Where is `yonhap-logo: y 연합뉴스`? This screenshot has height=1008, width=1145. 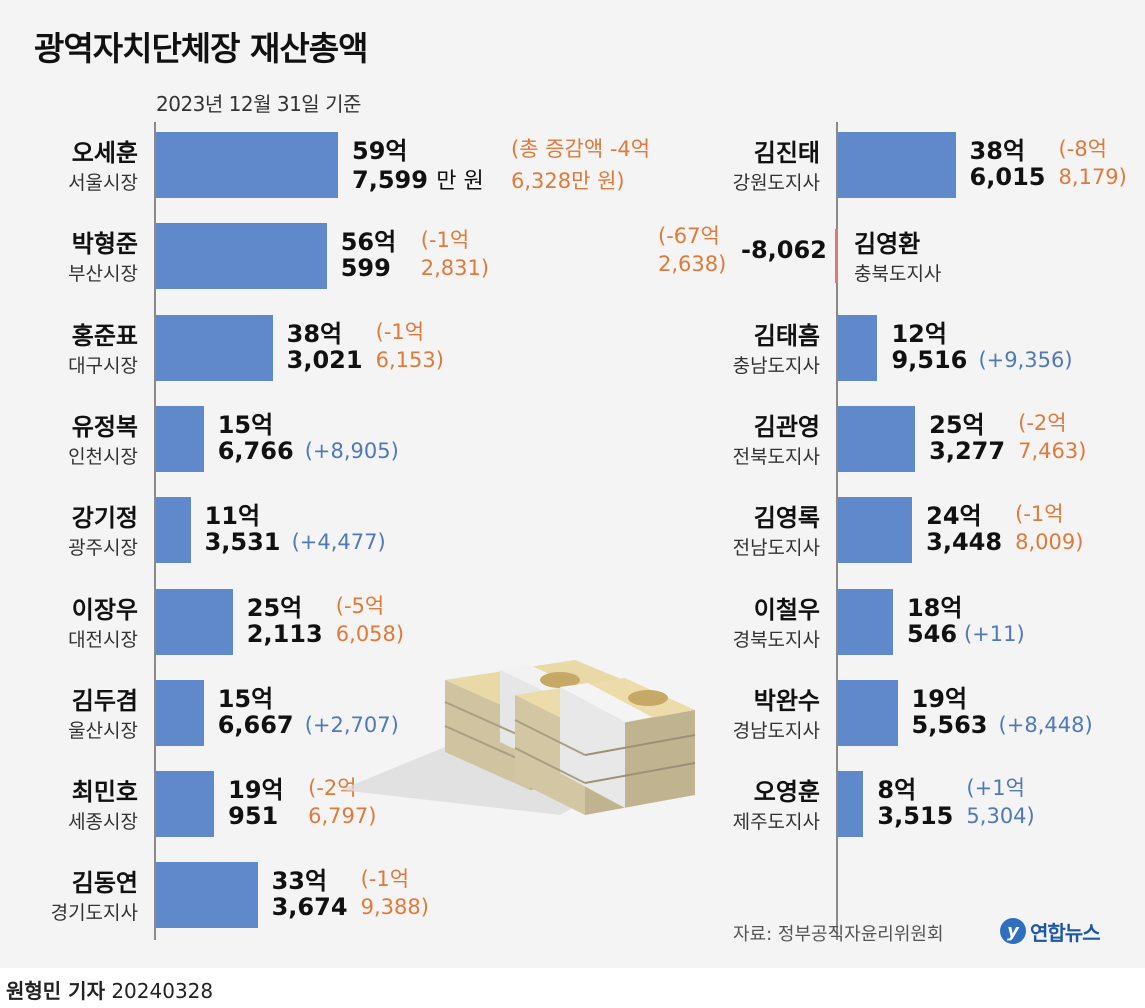 yonhap-logo: y 연합뉴스 is located at coordinates (1050, 931).